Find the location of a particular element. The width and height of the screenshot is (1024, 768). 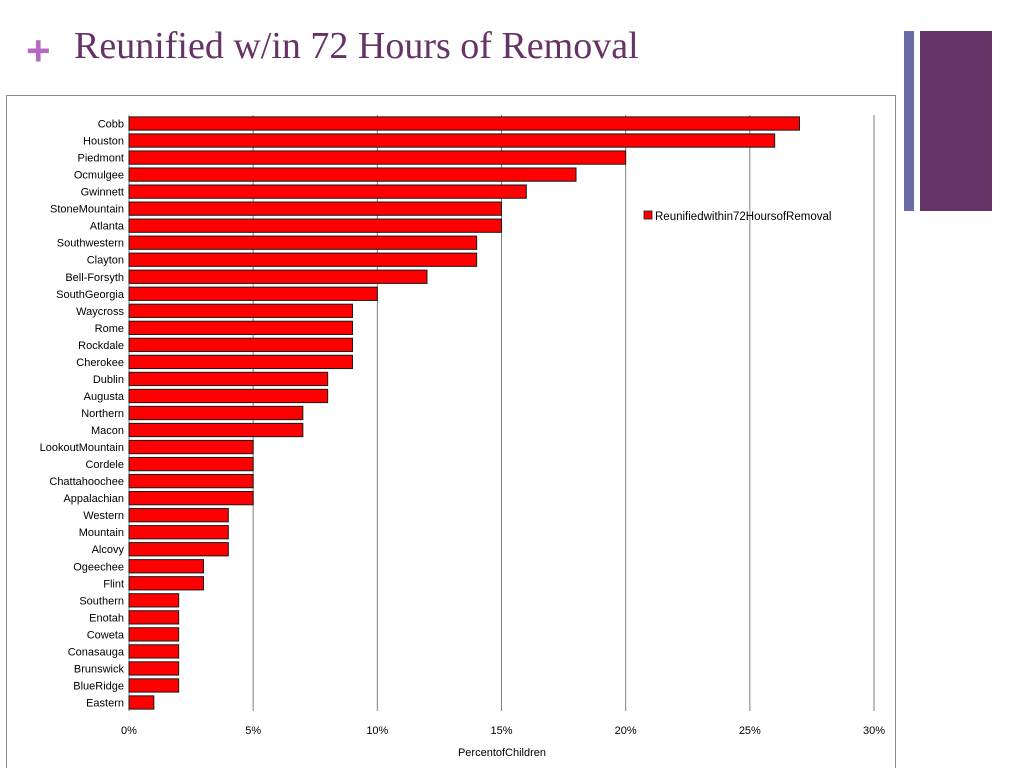

category-label: Cobb is located at coordinates (111, 125).